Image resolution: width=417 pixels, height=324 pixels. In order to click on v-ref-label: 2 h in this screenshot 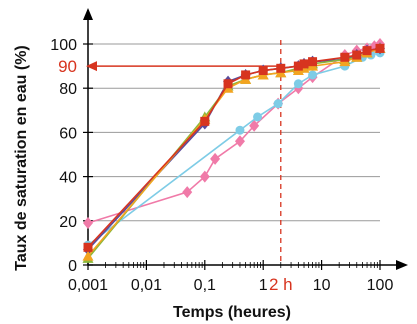, I will do `click(281, 284)`.